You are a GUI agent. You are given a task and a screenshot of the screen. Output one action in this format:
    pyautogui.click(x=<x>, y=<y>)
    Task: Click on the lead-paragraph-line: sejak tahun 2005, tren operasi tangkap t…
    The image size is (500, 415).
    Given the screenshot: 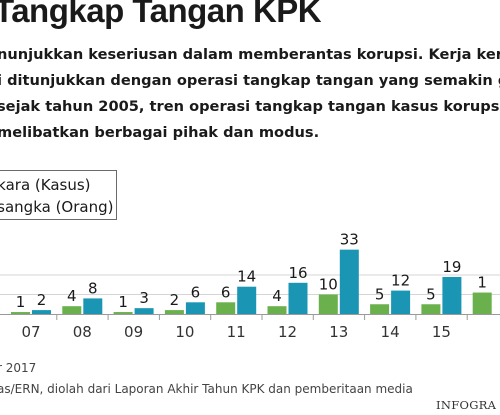 What is the action you would take?
    pyautogui.click(x=250, y=106)
    